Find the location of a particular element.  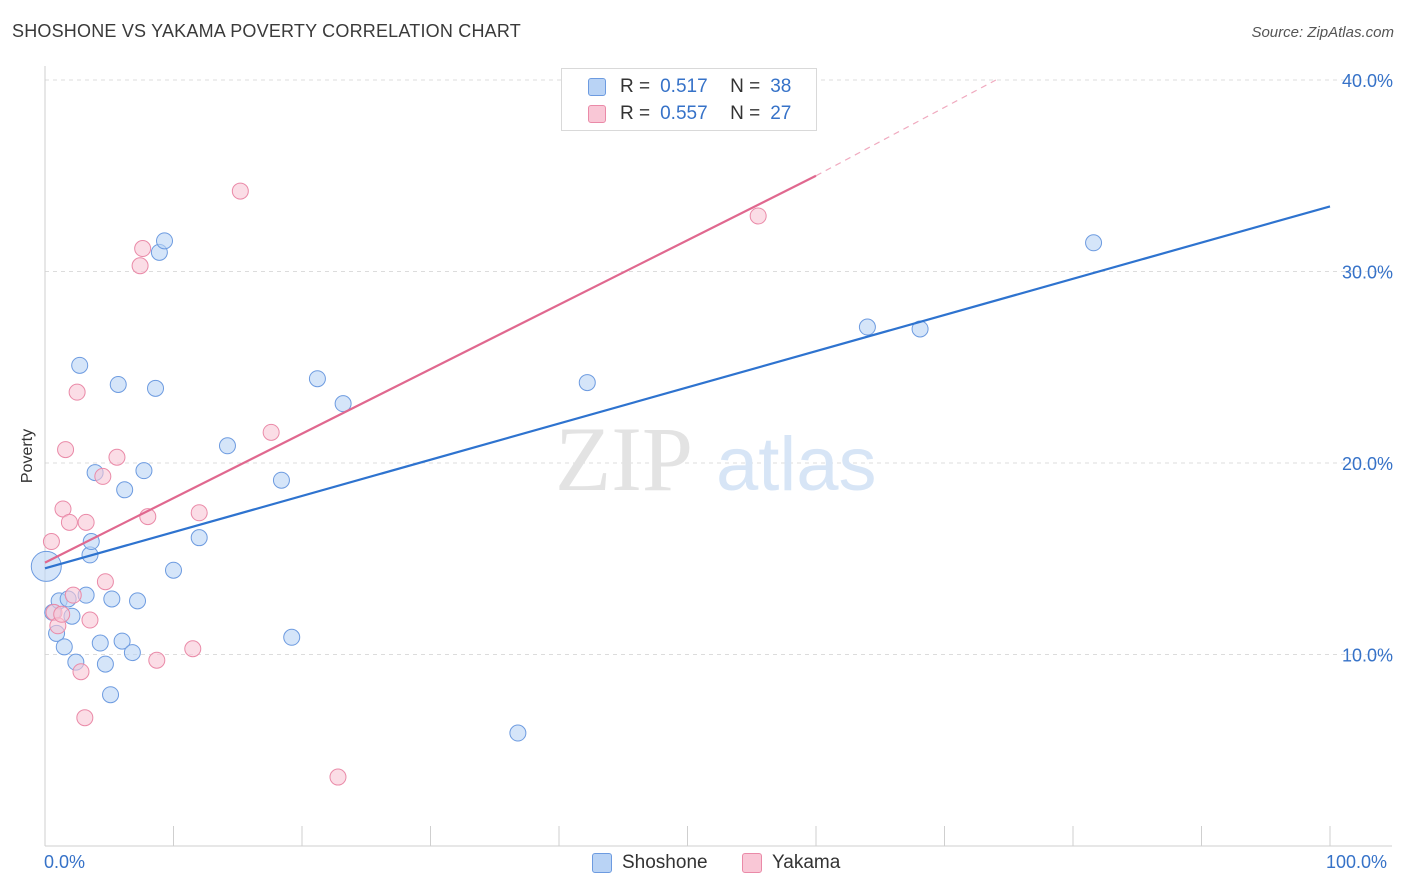

legend-item-yakama: Yakama is located at coordinates (791, 863).